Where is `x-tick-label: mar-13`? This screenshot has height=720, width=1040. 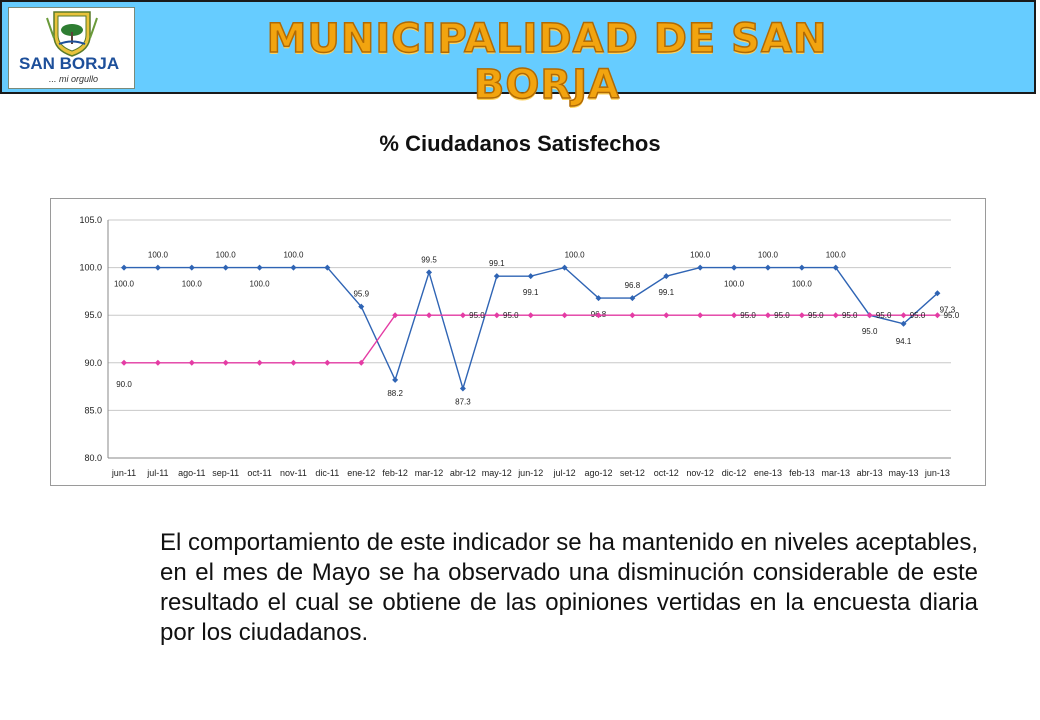 x-tick-label: mar-13 is located at coordinates (835, 473).